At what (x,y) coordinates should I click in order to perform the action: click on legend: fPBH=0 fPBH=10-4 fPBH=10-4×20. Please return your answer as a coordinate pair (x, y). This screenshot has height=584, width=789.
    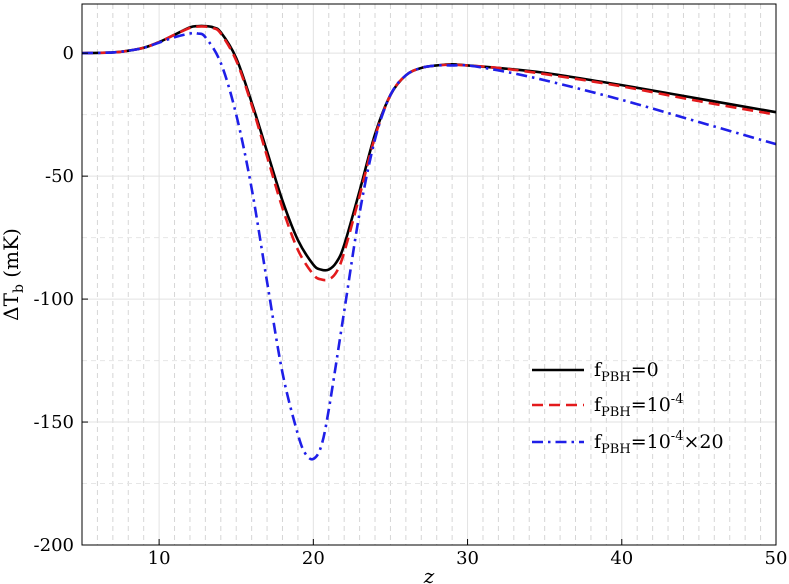
    Looking at the image, I should click on (628, 408).